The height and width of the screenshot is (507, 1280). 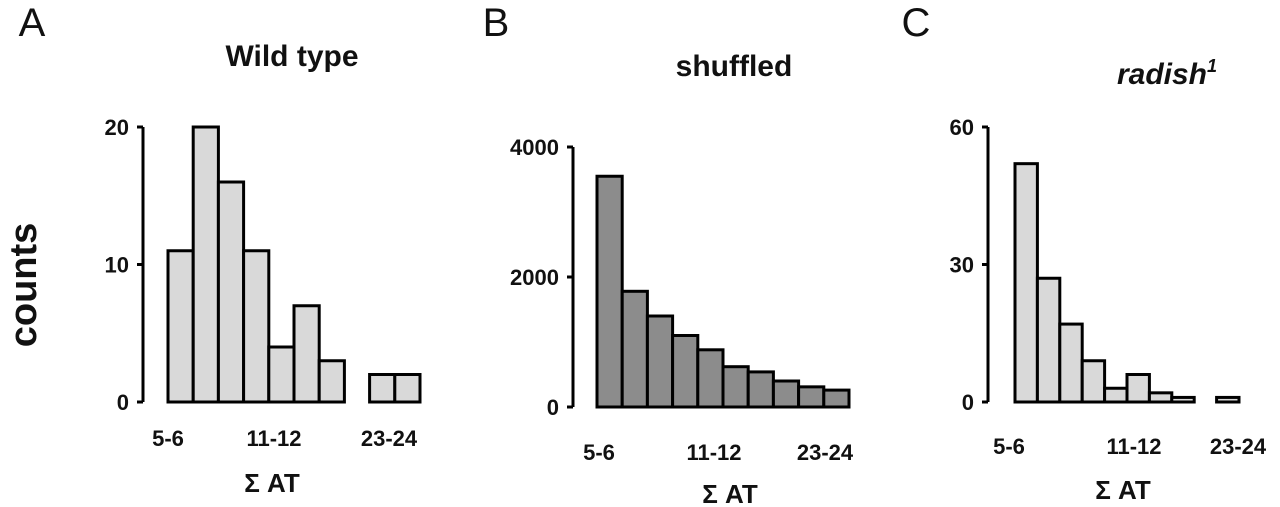 What do you see at coordinates (32, 23) in the screenshot?
I see `panel-letter: A` at bounding box center [32, 23].